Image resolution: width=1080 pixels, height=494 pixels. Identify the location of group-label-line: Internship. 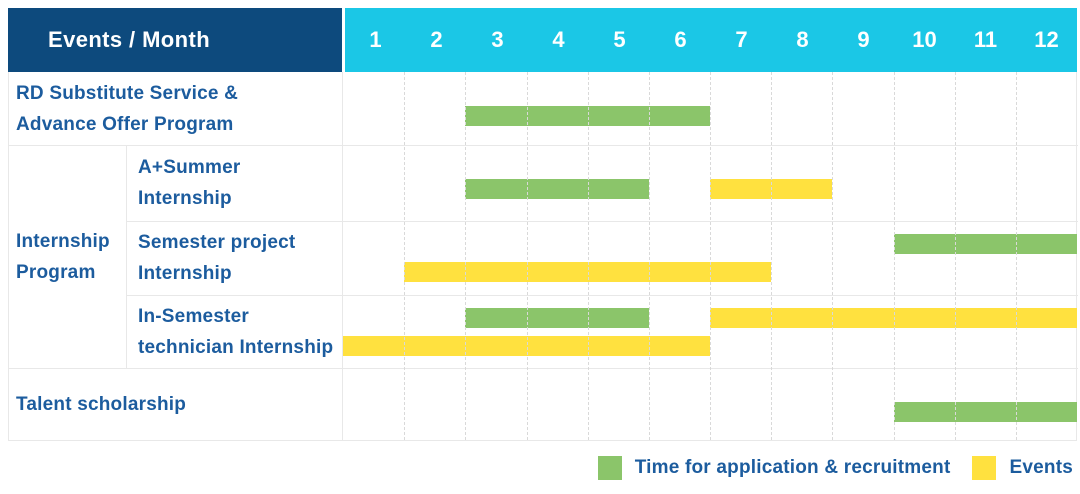
(63, 241).